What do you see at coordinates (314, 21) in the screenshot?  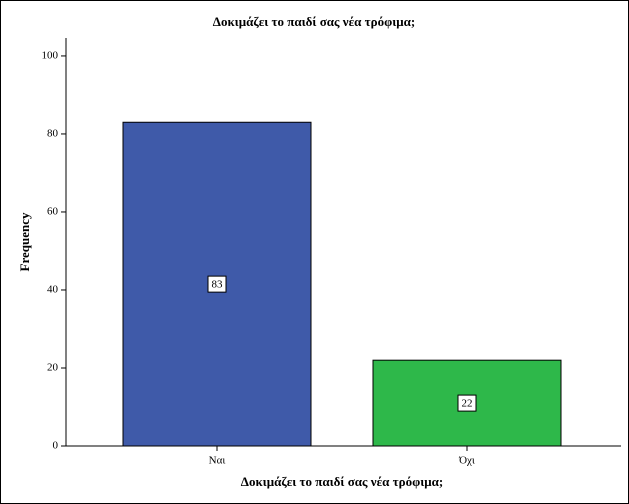 I see `chart-title: Δοκιμάζει το παιδί σας νέα τρόφιμα;` at bounding box center [314, 21].